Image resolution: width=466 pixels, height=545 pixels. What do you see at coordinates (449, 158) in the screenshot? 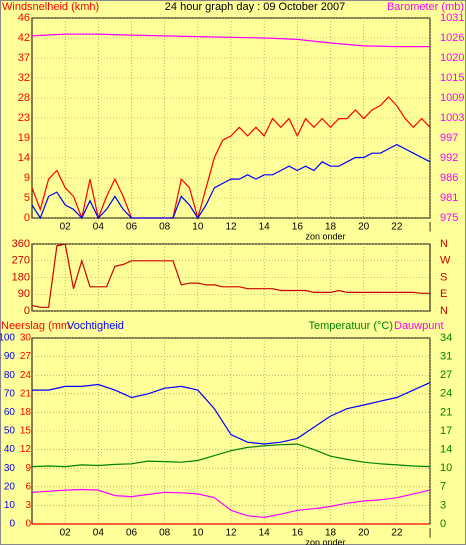
I see `y2-tick-label: 992` at bounding box center [449, 158].